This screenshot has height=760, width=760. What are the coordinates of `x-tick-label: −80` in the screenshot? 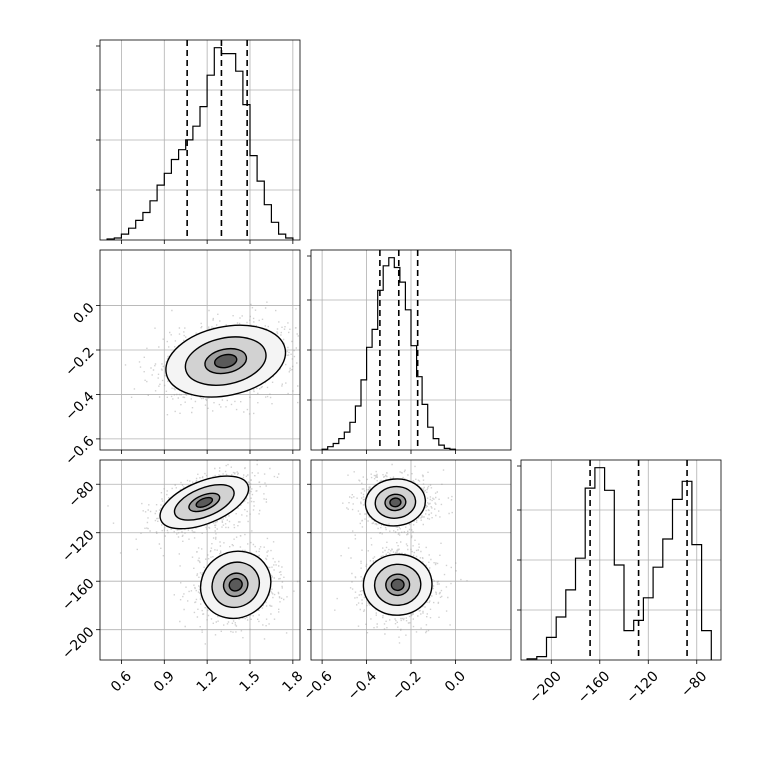 It's located at (694, 684).